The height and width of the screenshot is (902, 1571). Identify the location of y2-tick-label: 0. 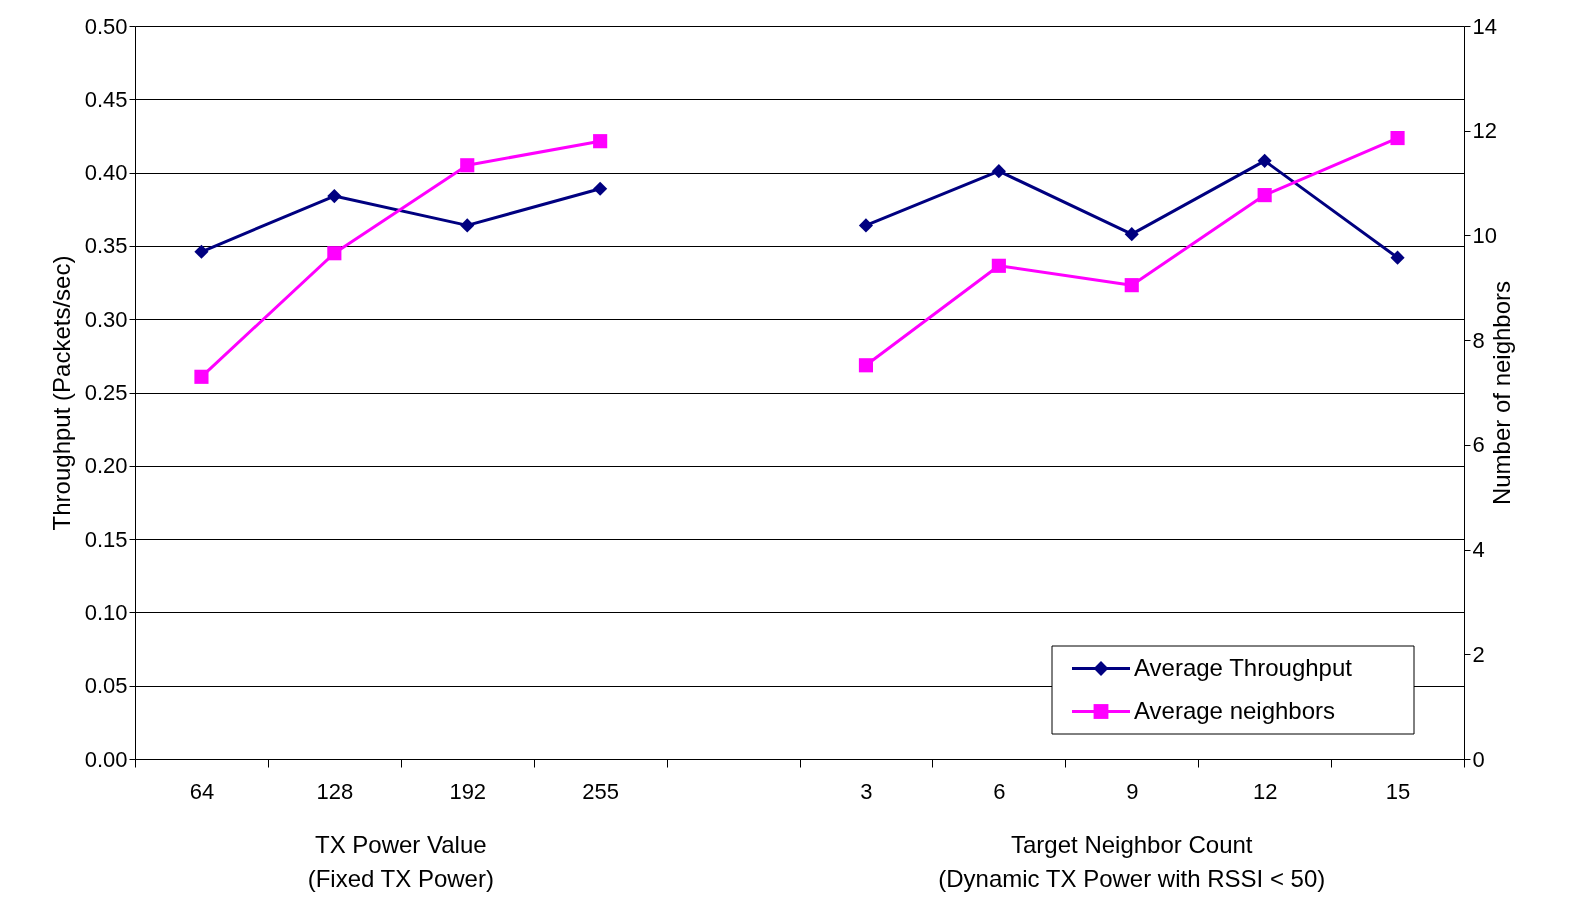
(1478, 759).